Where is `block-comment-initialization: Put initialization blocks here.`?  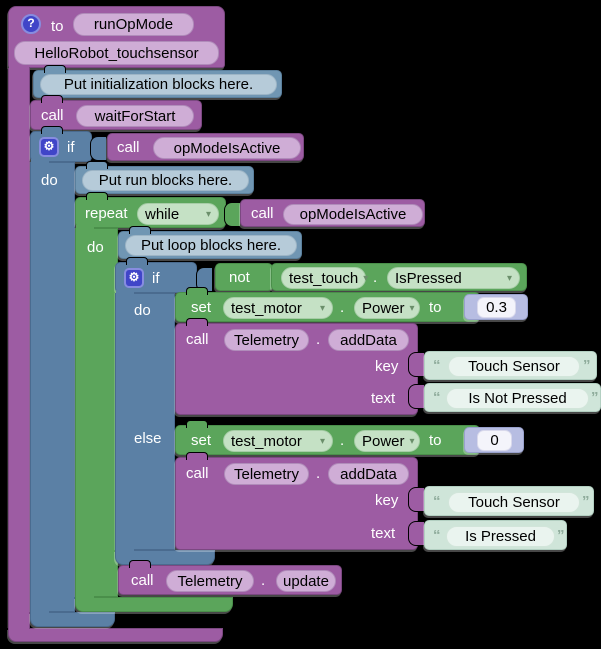 block-comment-initialization: Put initialization blocks here. is located at coordinates (157, 81).